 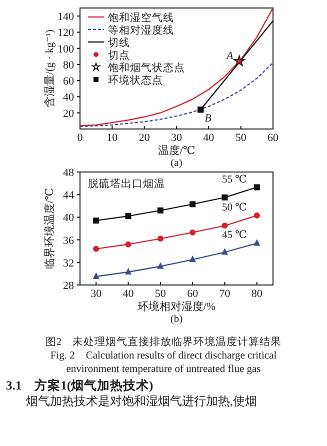 What do you see at coordinates (68, 173) in the screenshot?
I see `y-tick-label: 48` at bounding box center [68, 173].